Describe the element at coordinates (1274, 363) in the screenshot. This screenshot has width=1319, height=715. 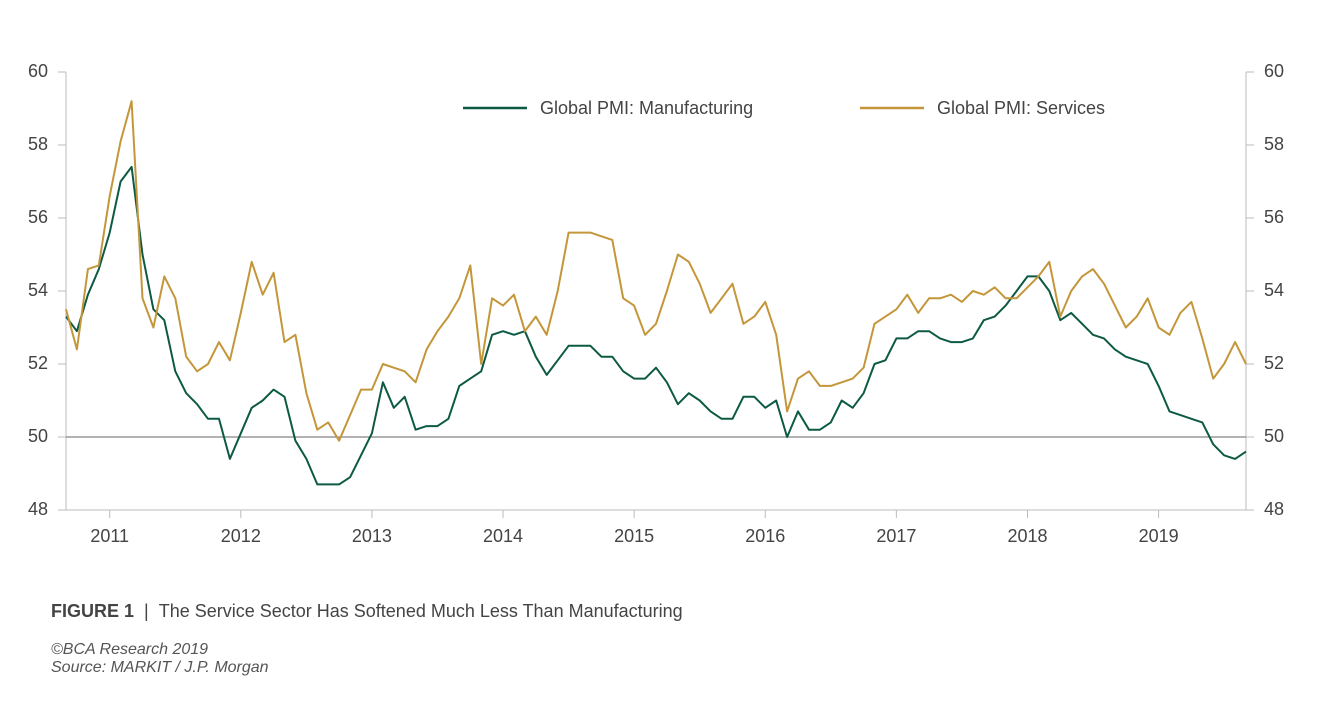
I see `y2-tick-label: 52` at that location.